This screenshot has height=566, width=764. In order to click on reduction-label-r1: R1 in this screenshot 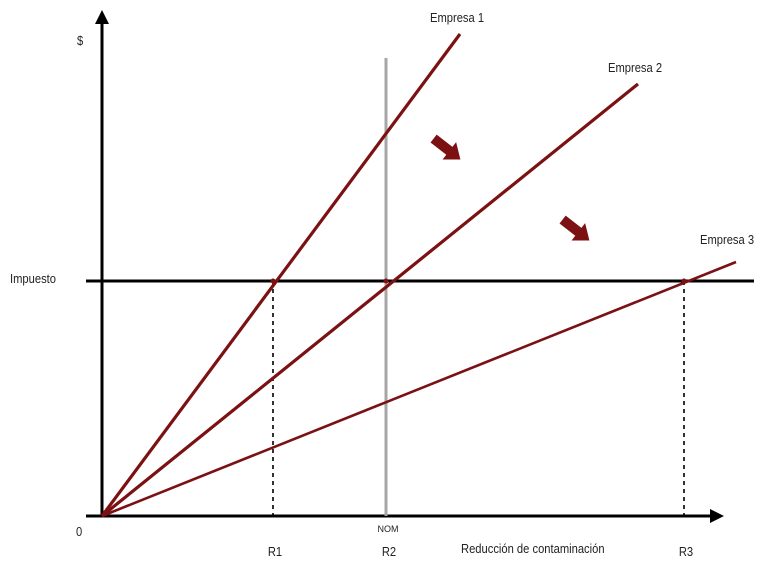, I will do `click(275, 551)`.